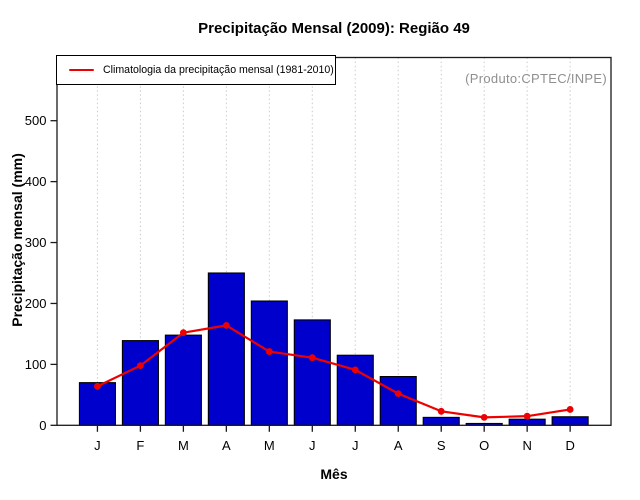 Image resolution: width=640 pixels, height=500 pixels. Describe the element at coordinates (36, 120) in the screenshot. I see `y-tick-label-500: 500` at that location.